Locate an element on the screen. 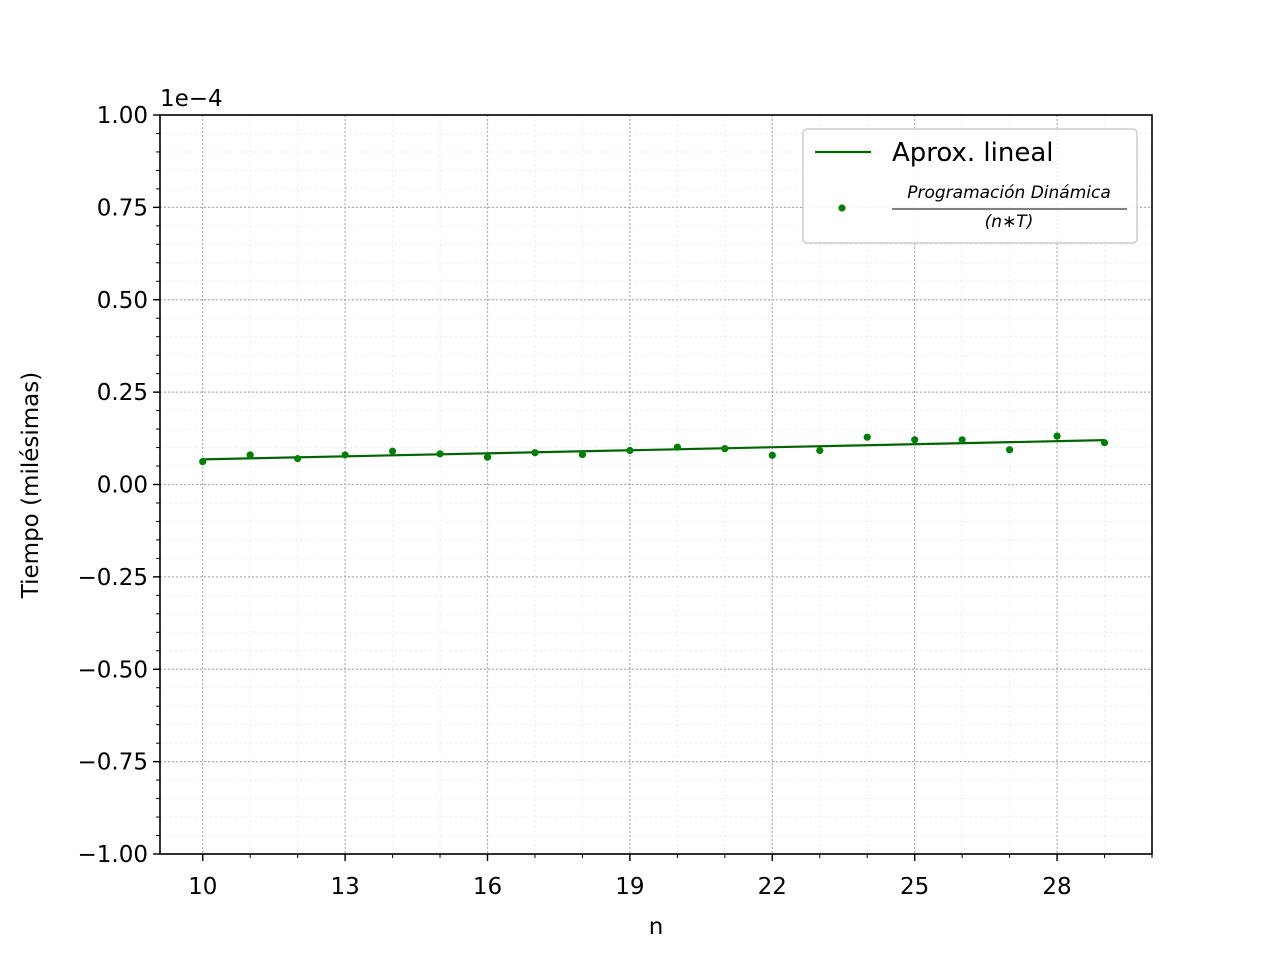 Image resolution: width=1280 pixels, height=960 pixels. y-tick-label: −0.50 is located at coordinates (113, 670).